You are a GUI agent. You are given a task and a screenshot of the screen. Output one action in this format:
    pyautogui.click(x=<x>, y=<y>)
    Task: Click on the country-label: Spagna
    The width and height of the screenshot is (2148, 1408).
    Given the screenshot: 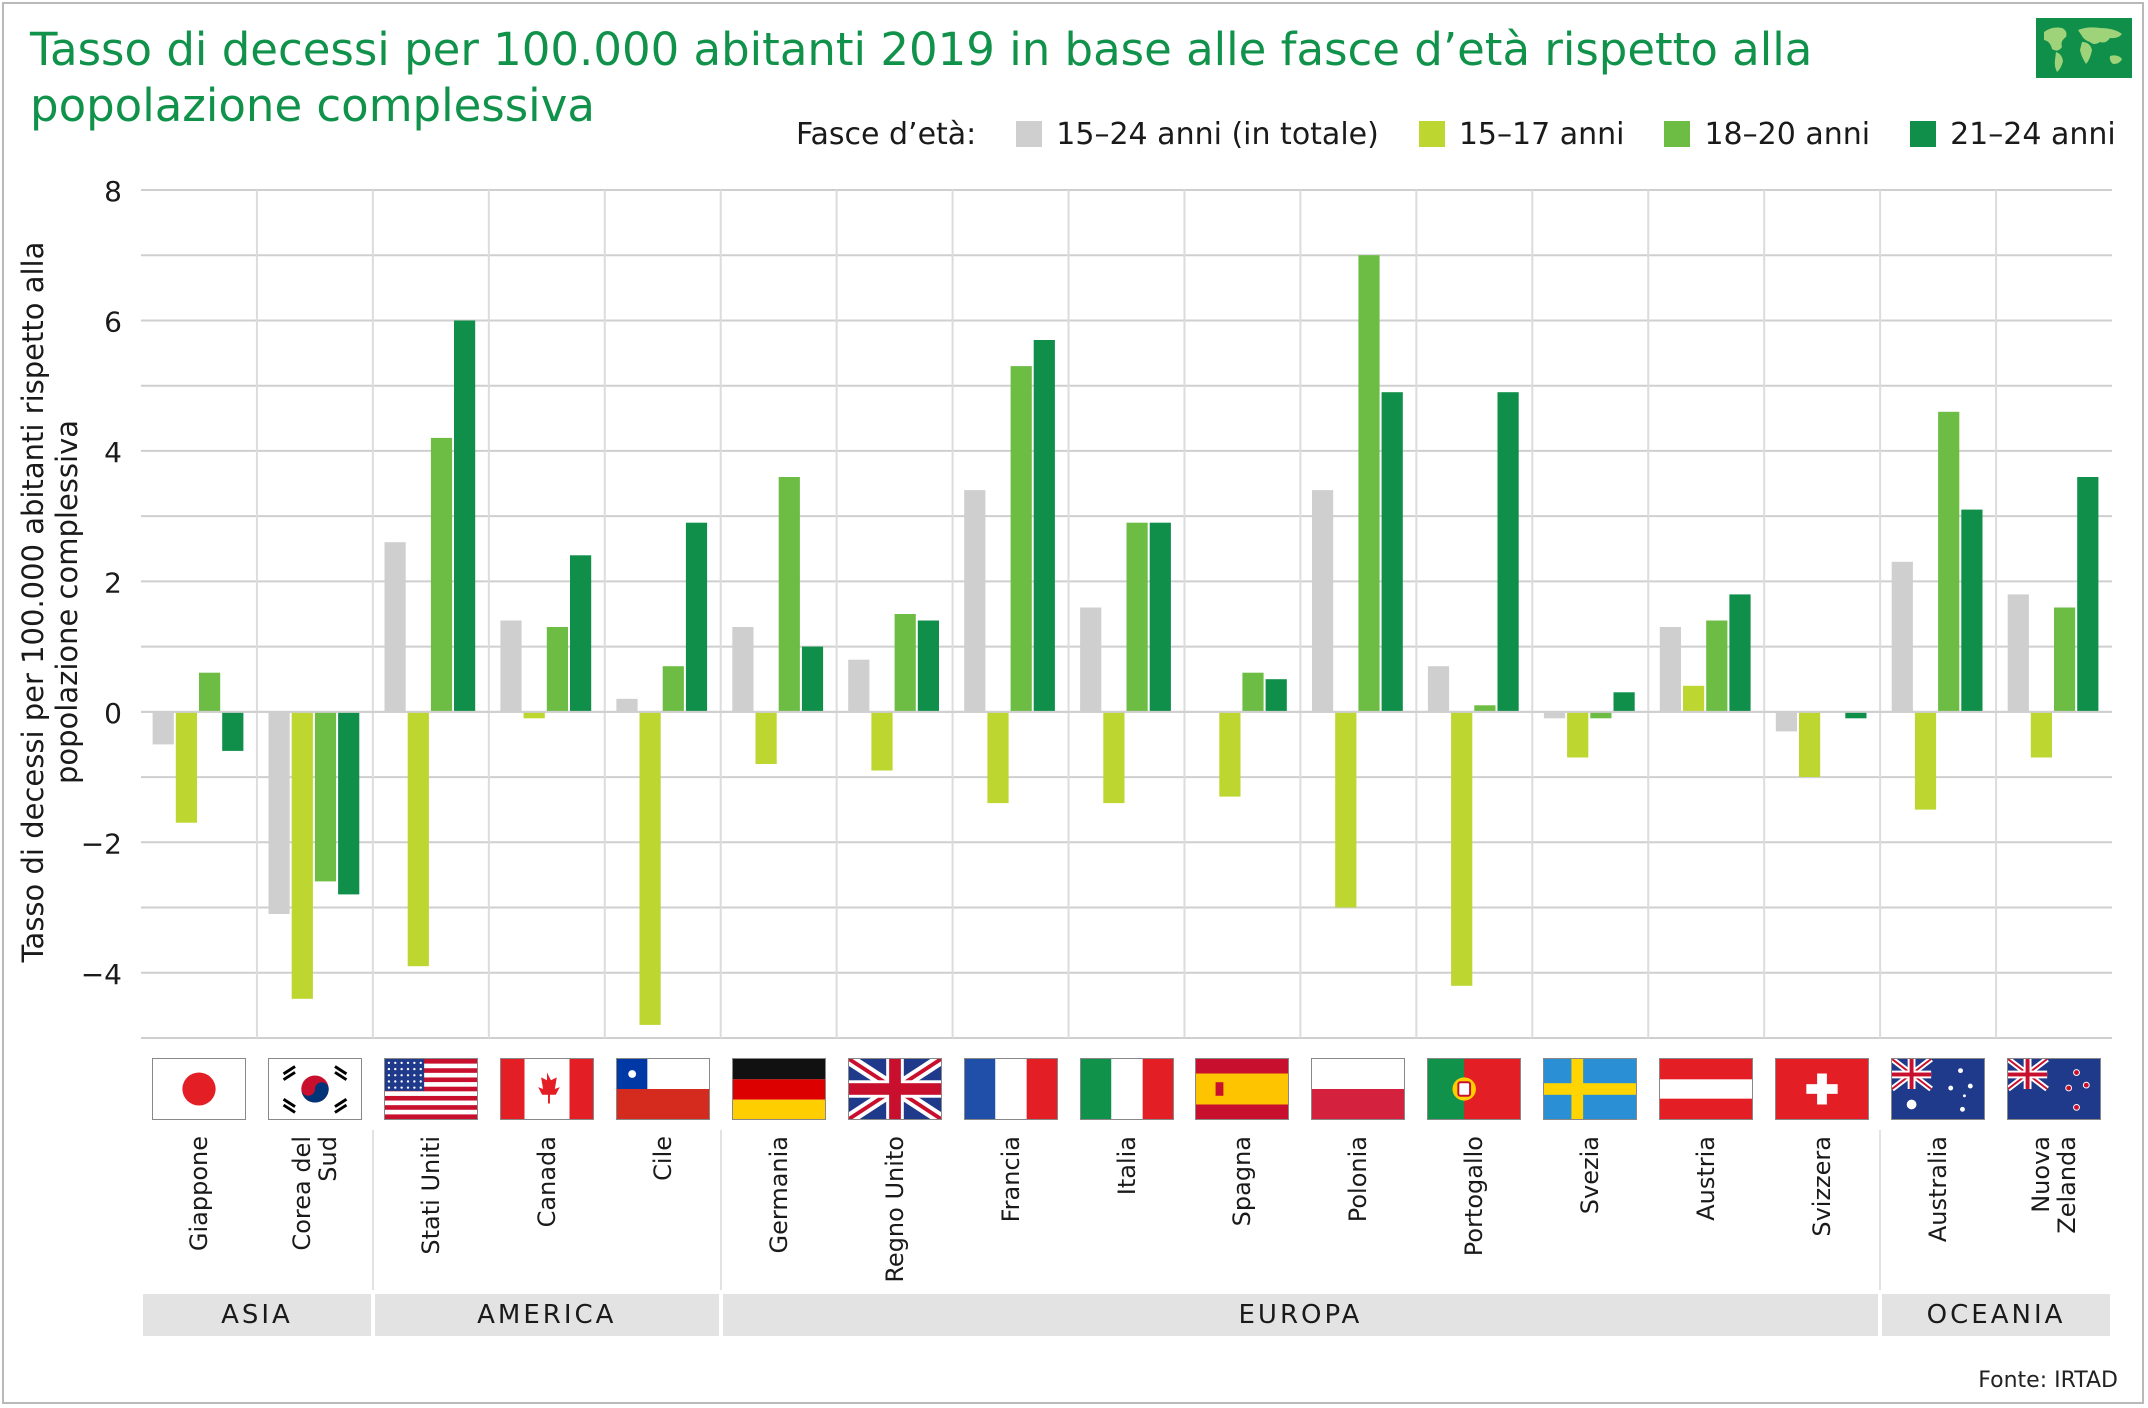 What is the action you would take?
    pyautogui.click(x=1242, y=1211)
    